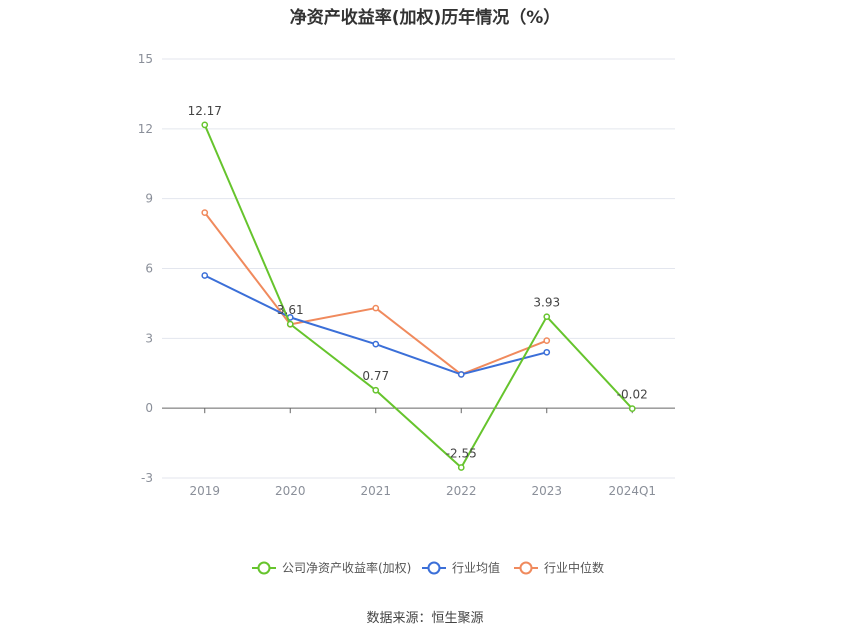 Image resolution: width=850 pixels, height=637 pixels. I want to click on data-label: -2.55, so click(461, 454).